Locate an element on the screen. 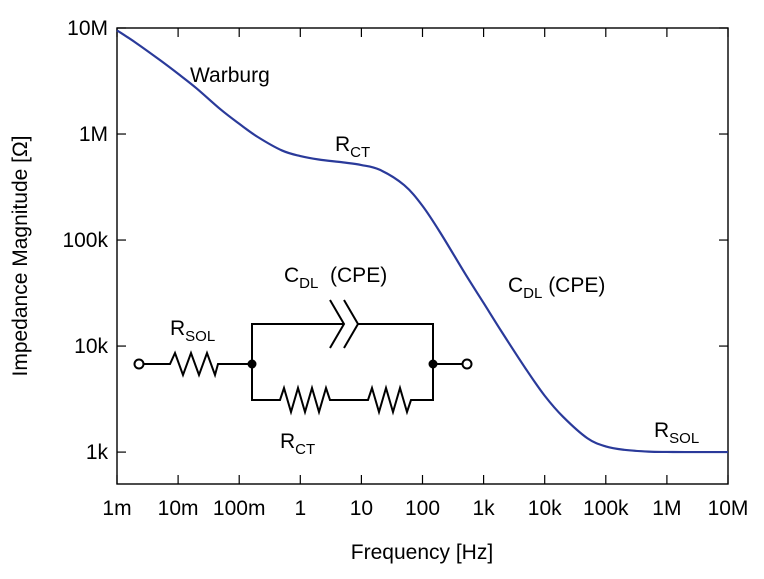  annotation-rsol-main: R is located at coordinates (661, 430).